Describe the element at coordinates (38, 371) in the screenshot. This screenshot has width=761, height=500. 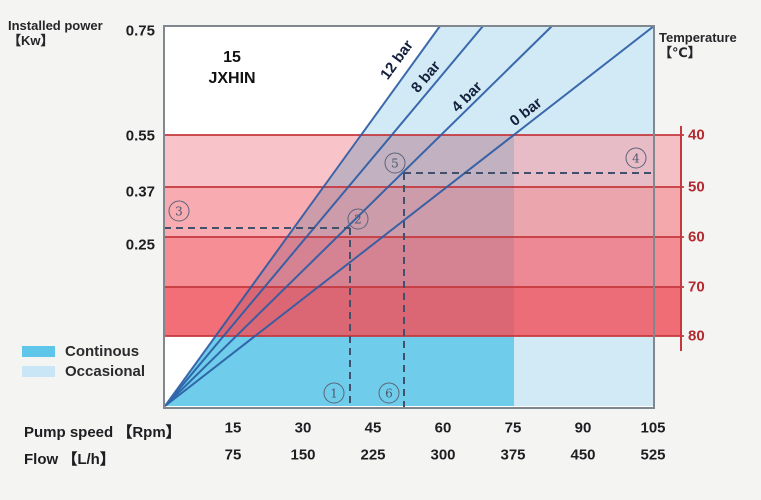
I see `occasional-swatch` at that location.